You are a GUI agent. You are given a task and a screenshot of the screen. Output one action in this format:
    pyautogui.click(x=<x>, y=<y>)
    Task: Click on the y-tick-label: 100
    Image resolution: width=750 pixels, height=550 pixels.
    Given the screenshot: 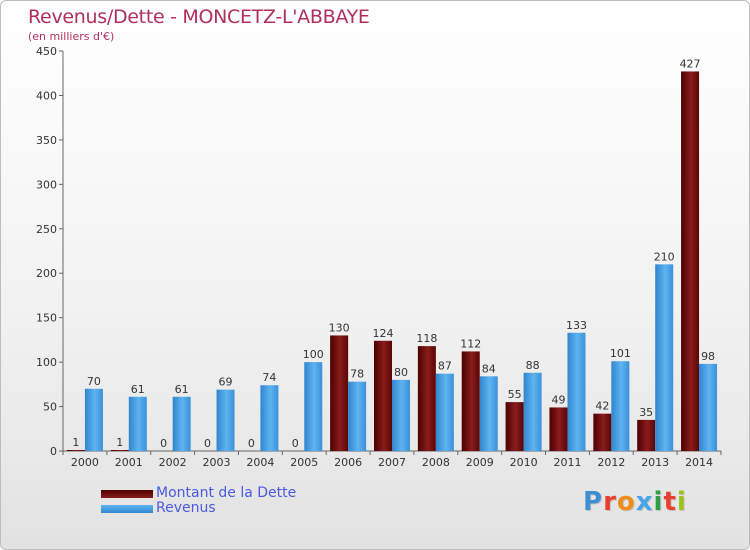 What is the action you would take?
    pyautogui.click(x=46, y=362)
    